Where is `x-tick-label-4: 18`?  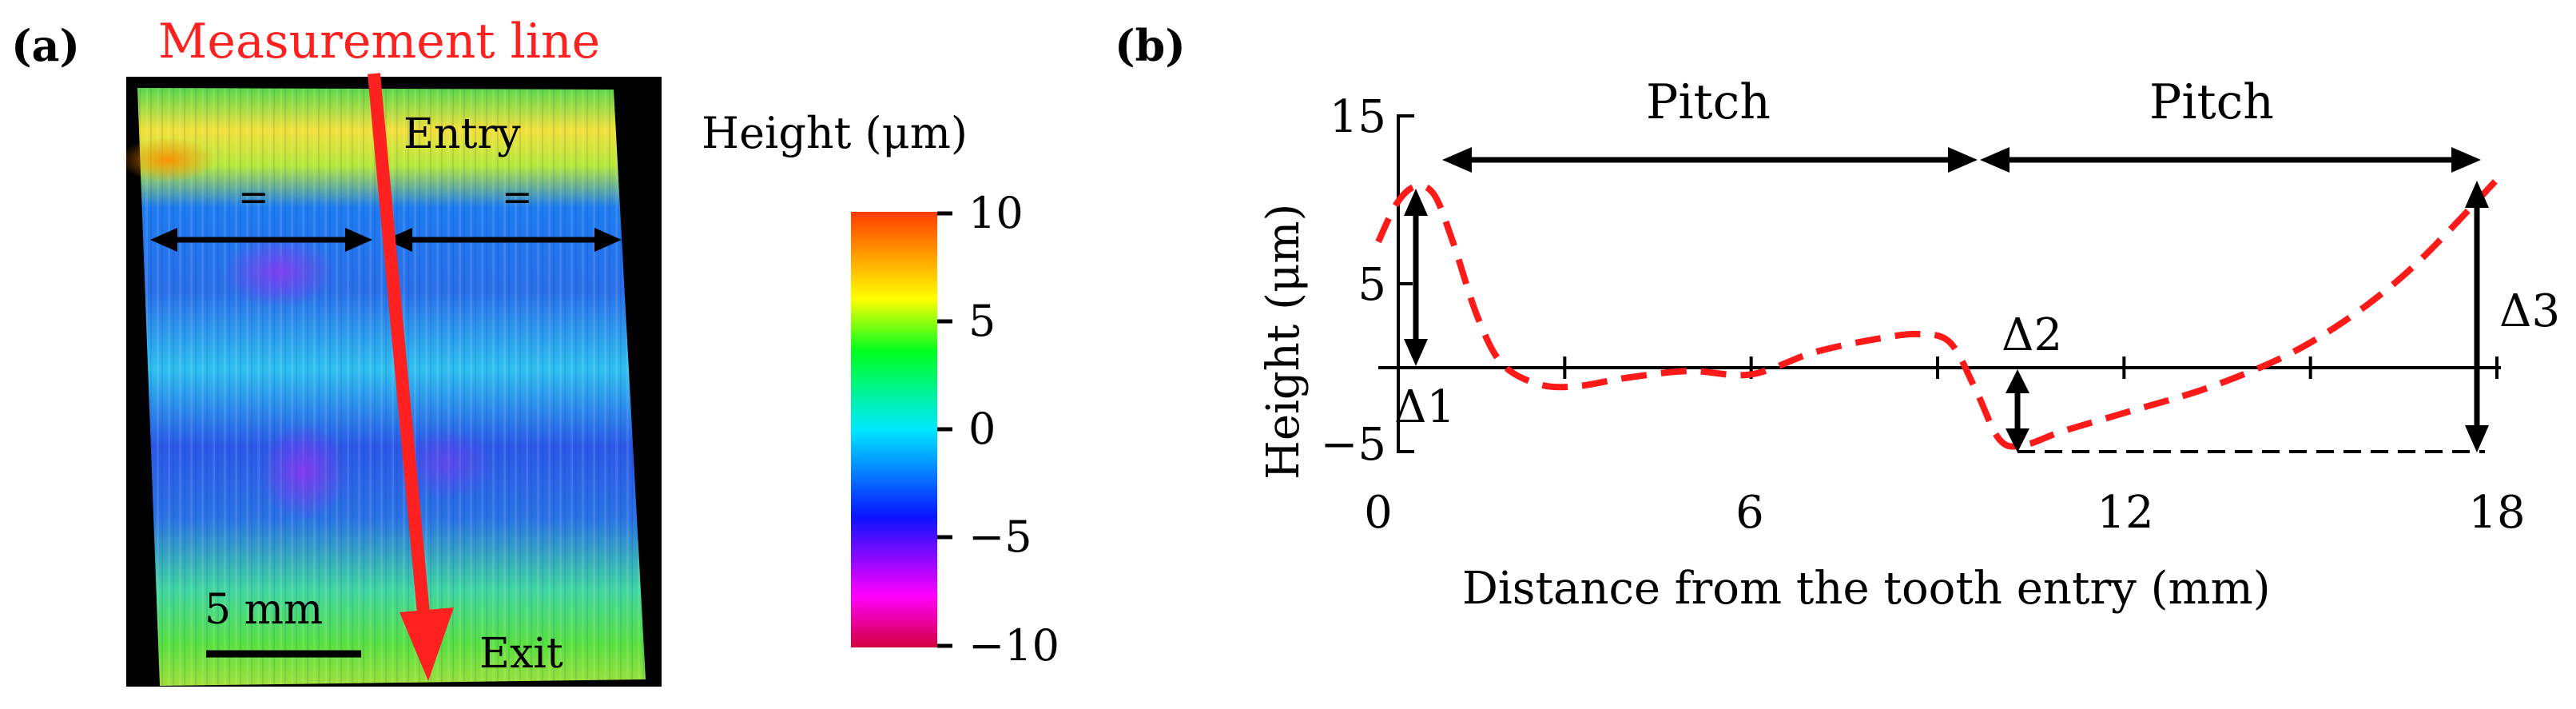 x-tick-label-4: 18 is located at coordinates (2496, 513).